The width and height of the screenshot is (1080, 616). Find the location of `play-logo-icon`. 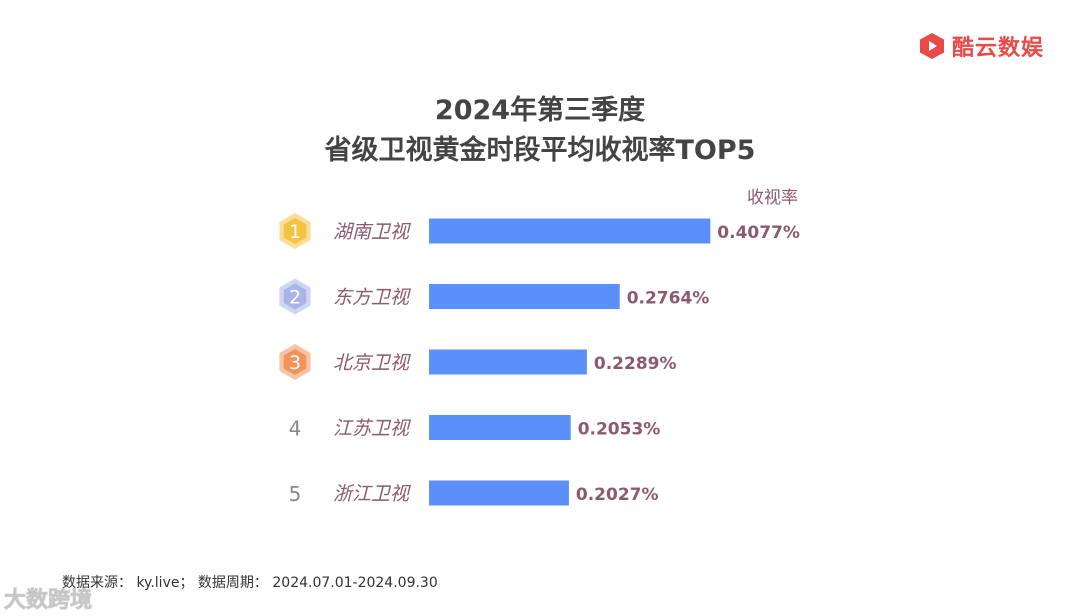

play-logo-icon is located at coordinates (932, 46).